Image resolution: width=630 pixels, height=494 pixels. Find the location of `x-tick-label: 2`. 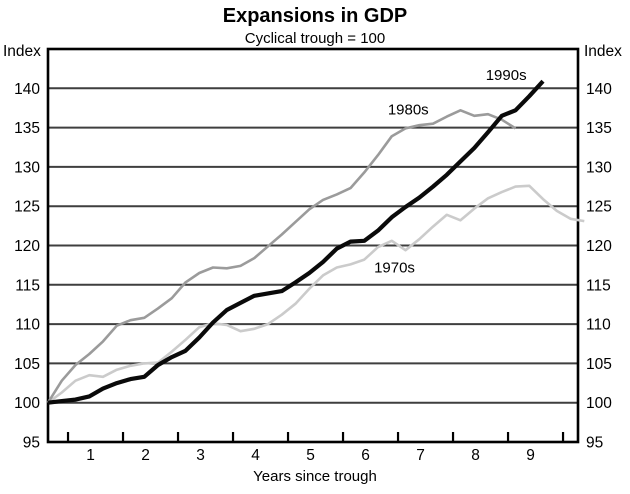

x-tick-label: 2 is located at coordinates (145, 455).